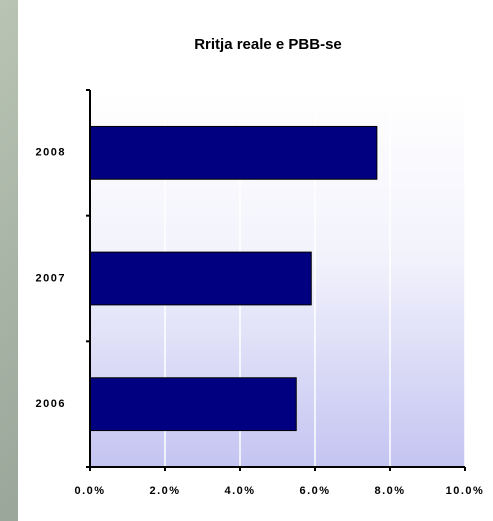 Image resolution: width=493 pixels, height=521 pixels. I want to click on x-tick-label: 6.0%, so click(314, 491).